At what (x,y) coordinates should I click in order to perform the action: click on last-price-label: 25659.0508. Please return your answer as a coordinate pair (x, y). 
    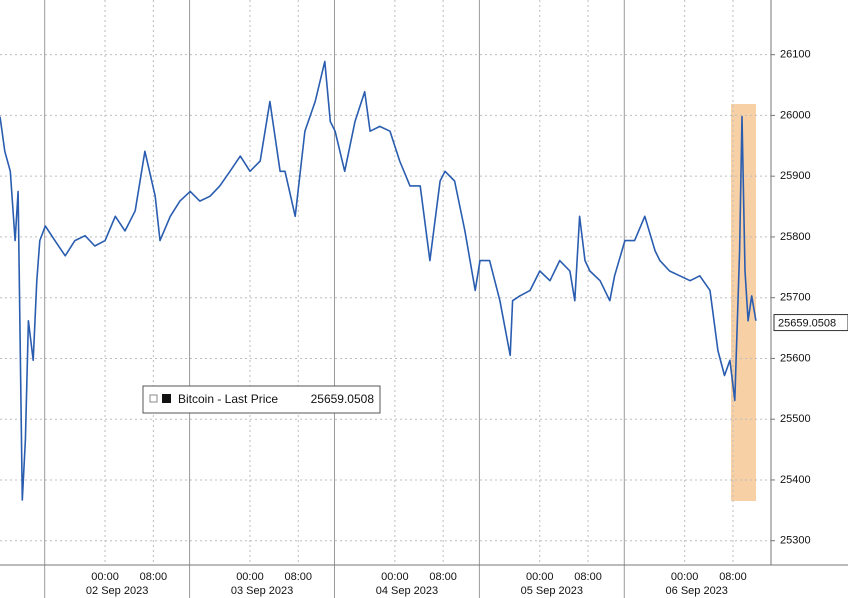
    Looking at the image, I should click on (807, 323).